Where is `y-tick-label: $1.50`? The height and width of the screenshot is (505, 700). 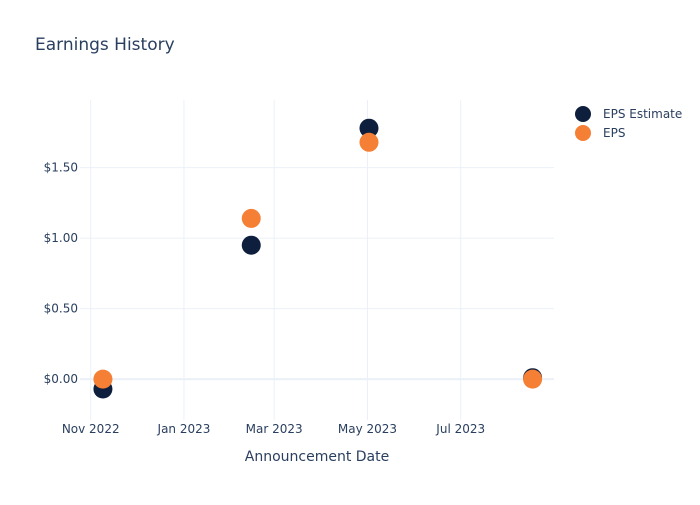 y-tick-label: $1.50 is located at coordinates (61, 168).